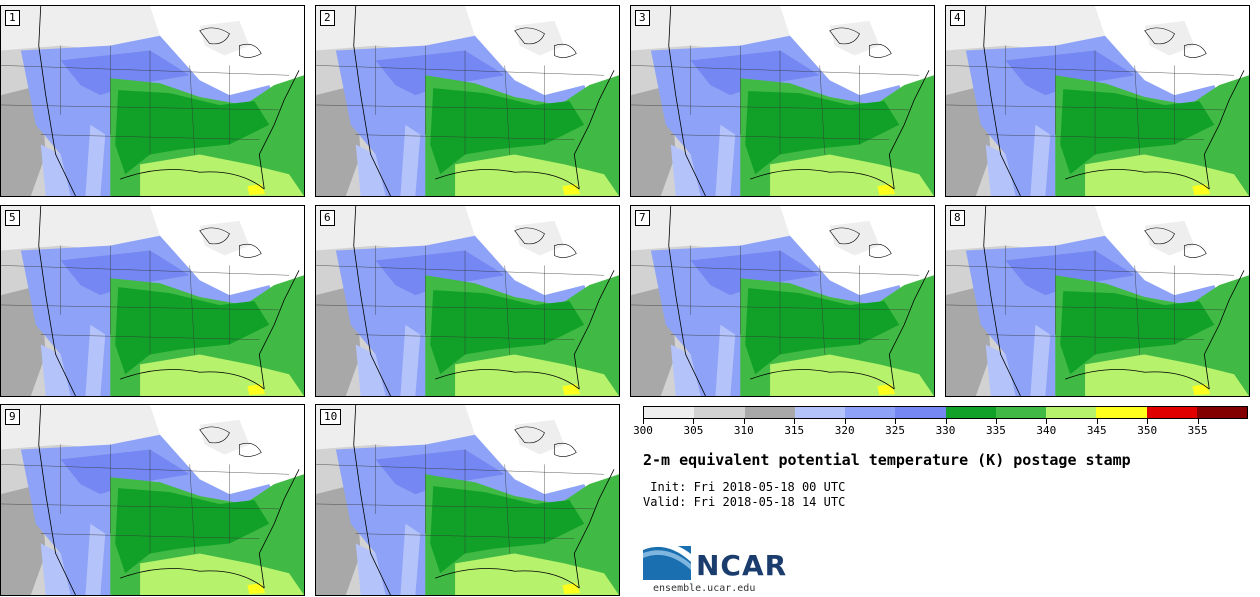 This screenshot has height=597, width=1260. I want to click on colorbar, so click(945, 412).